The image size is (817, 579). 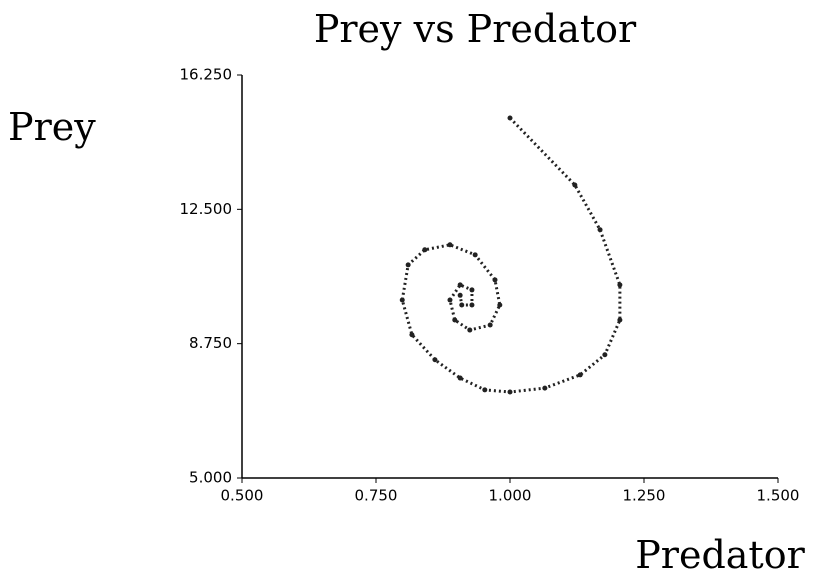 What do you see at coordinates (778, 496) in the screenshot?
I see `x-tick-label: 1.500` at bounding box center [778, 496].